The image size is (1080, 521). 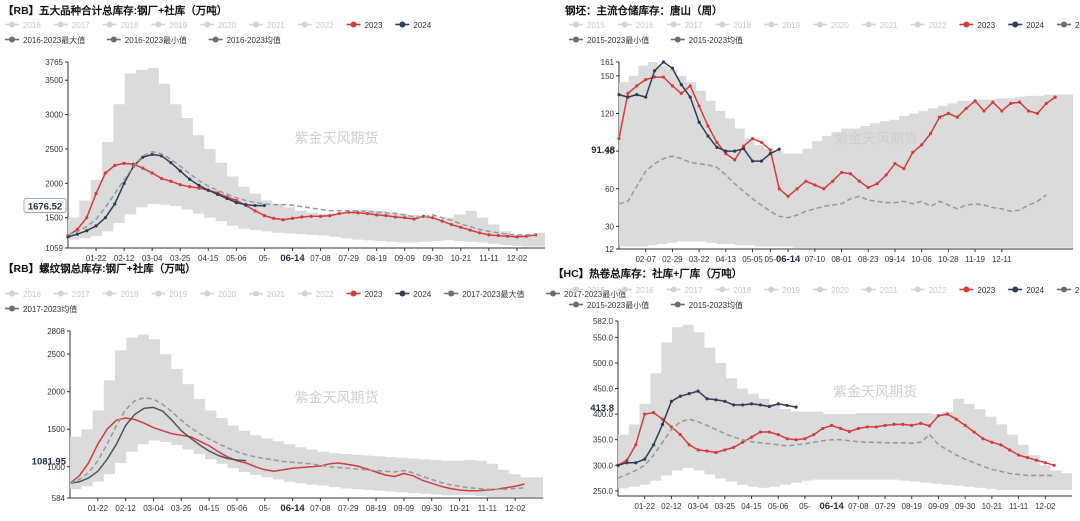 I want to click on legend-item: 2015-2023均值, so click(x=706, y=305).